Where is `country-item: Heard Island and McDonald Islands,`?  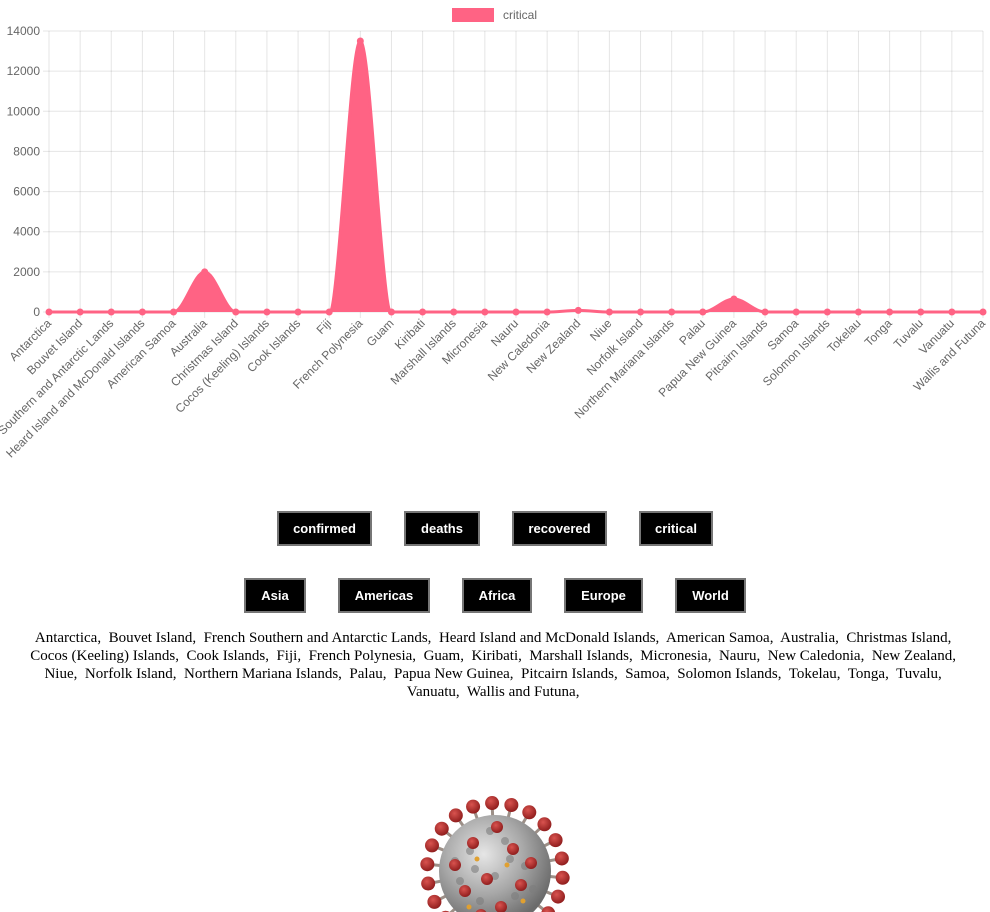 country-item: Heard Island and McDonald Islands, is located at coordinates (549, 638).